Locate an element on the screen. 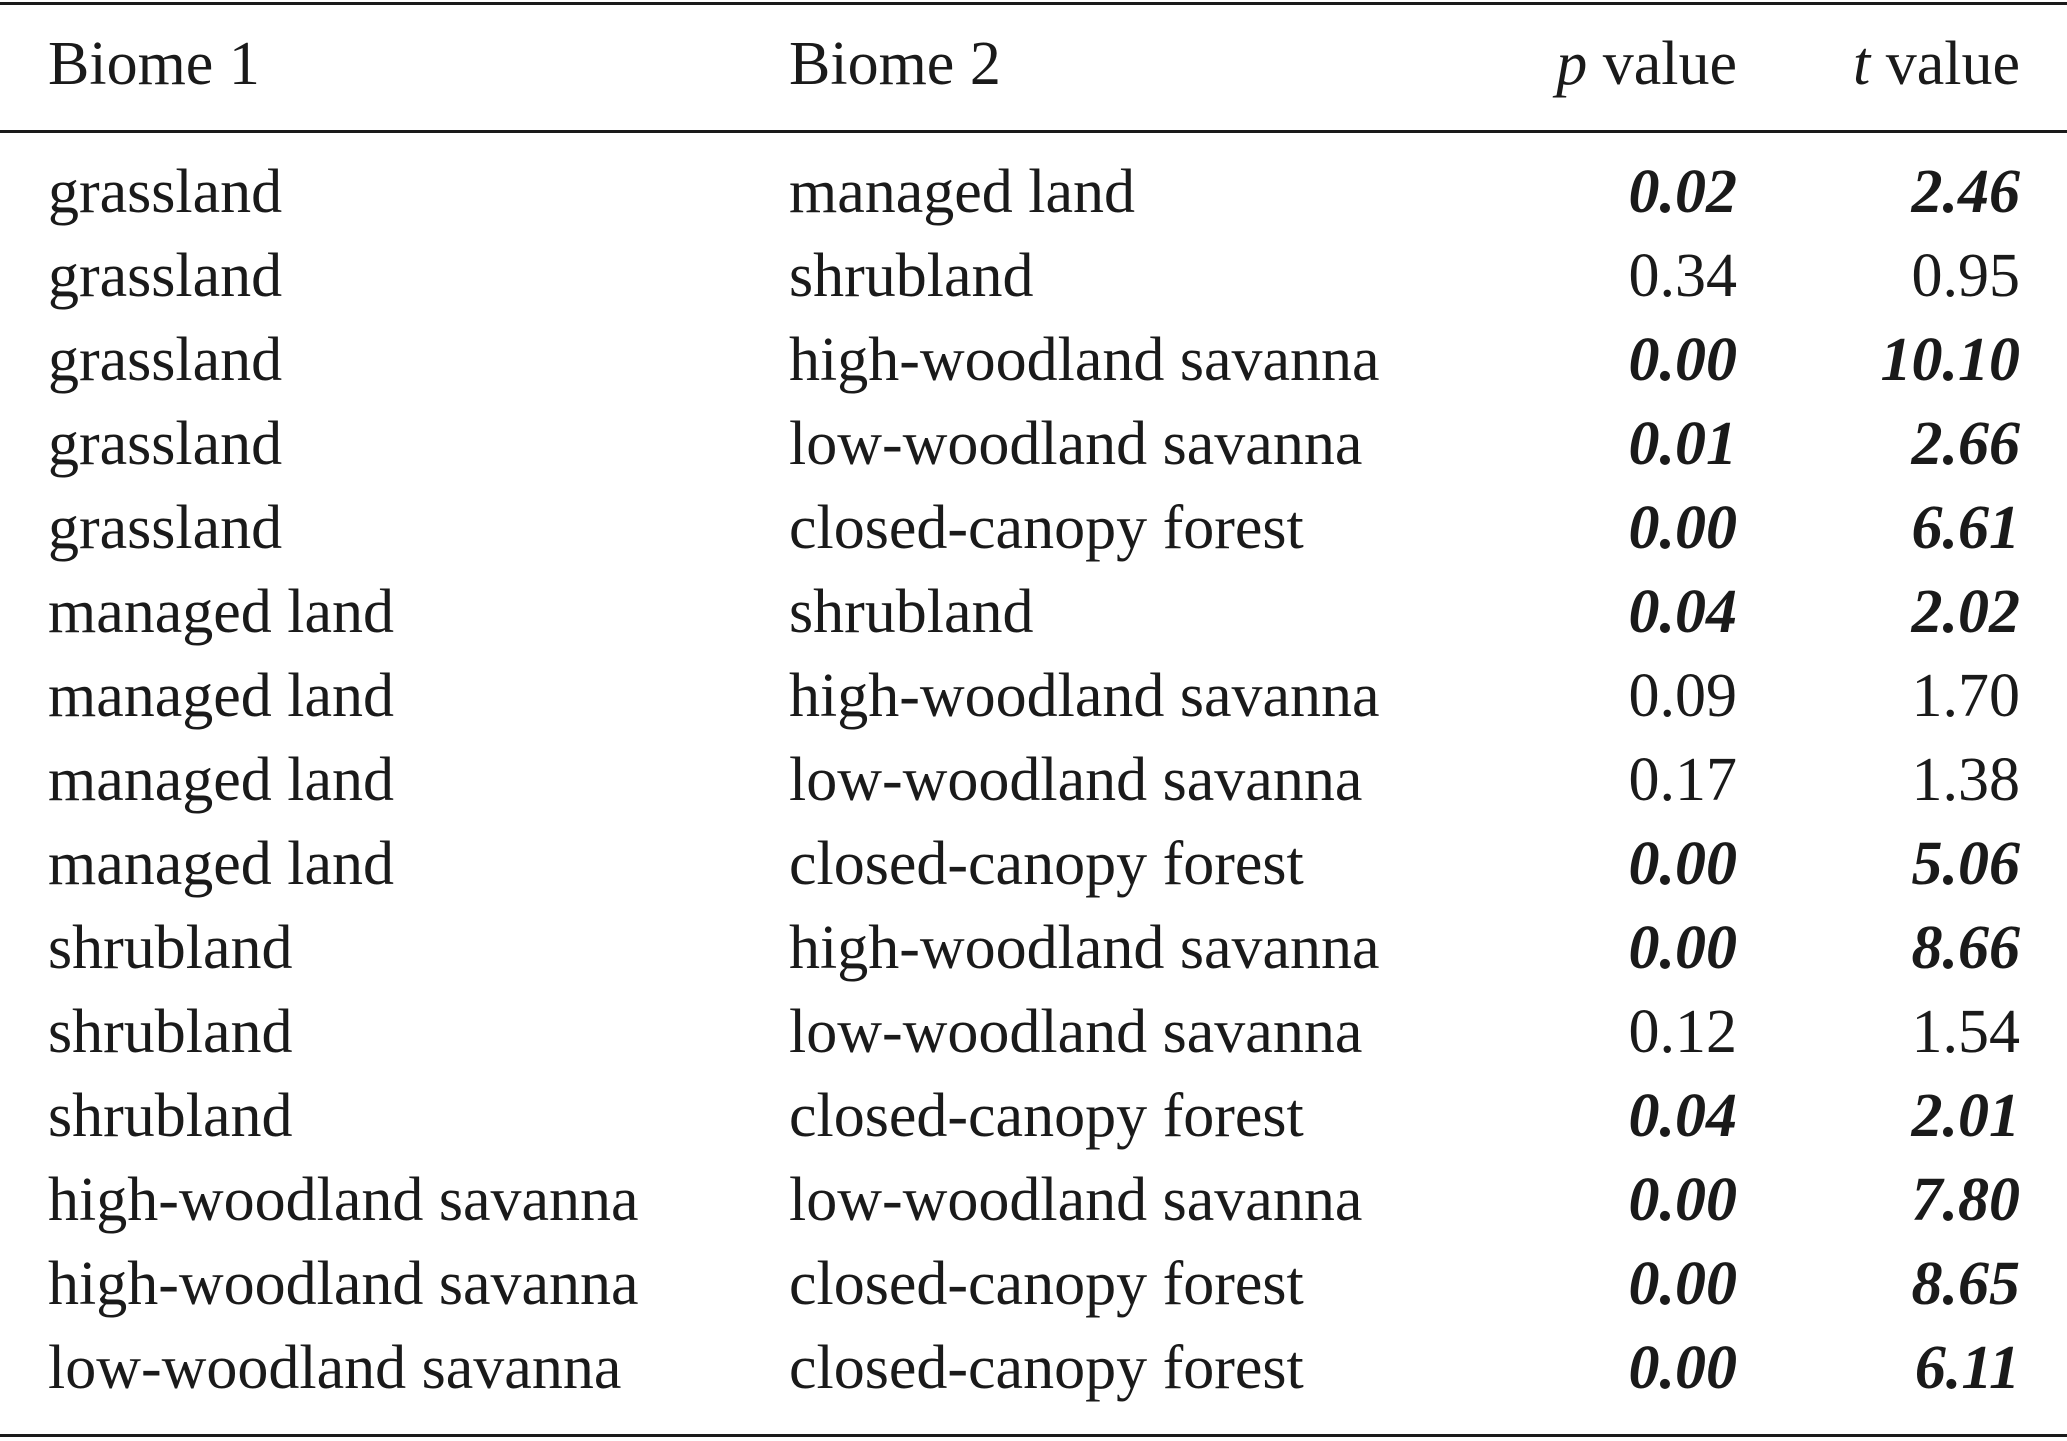  table-row: managed land low-woodland savanna 0.17 1.38 is located at coordinates (1033, 780).